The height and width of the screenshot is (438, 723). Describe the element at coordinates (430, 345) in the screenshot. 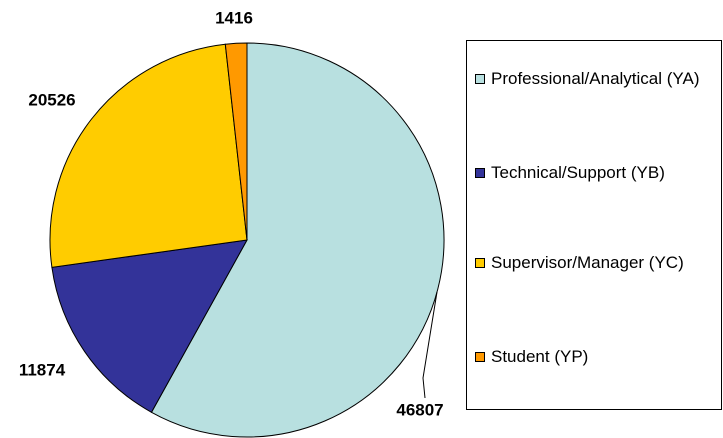

I see `leader-line` at that location.